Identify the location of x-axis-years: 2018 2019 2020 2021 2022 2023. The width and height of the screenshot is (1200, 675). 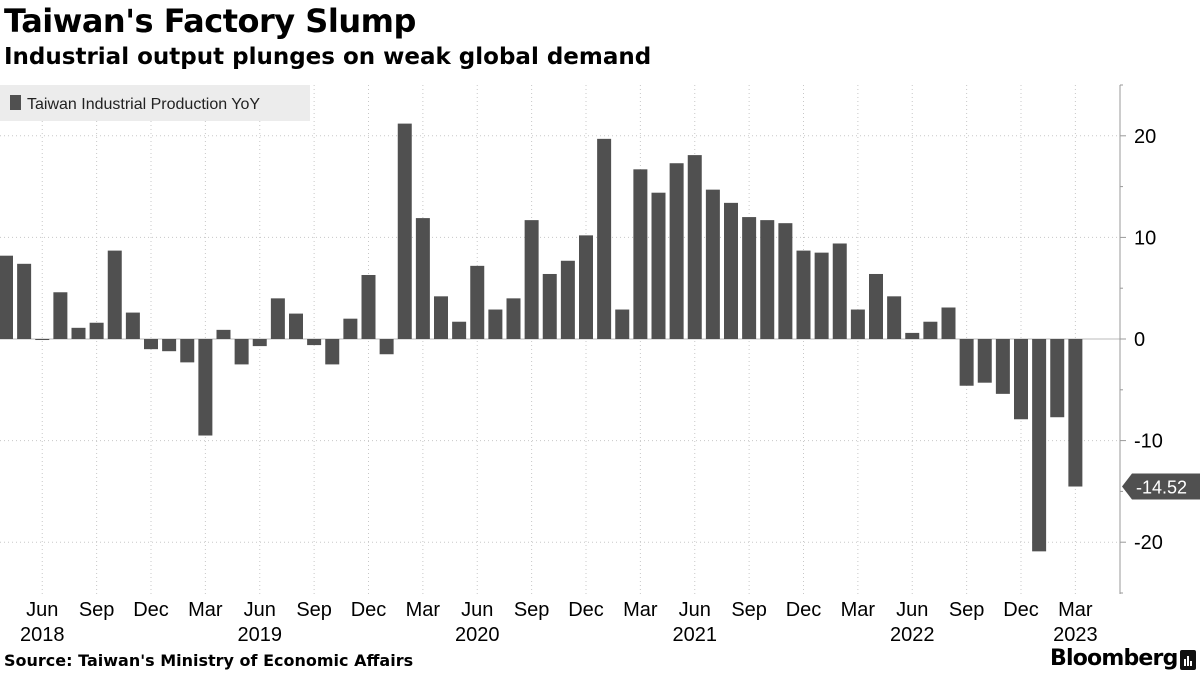
(559, 635).